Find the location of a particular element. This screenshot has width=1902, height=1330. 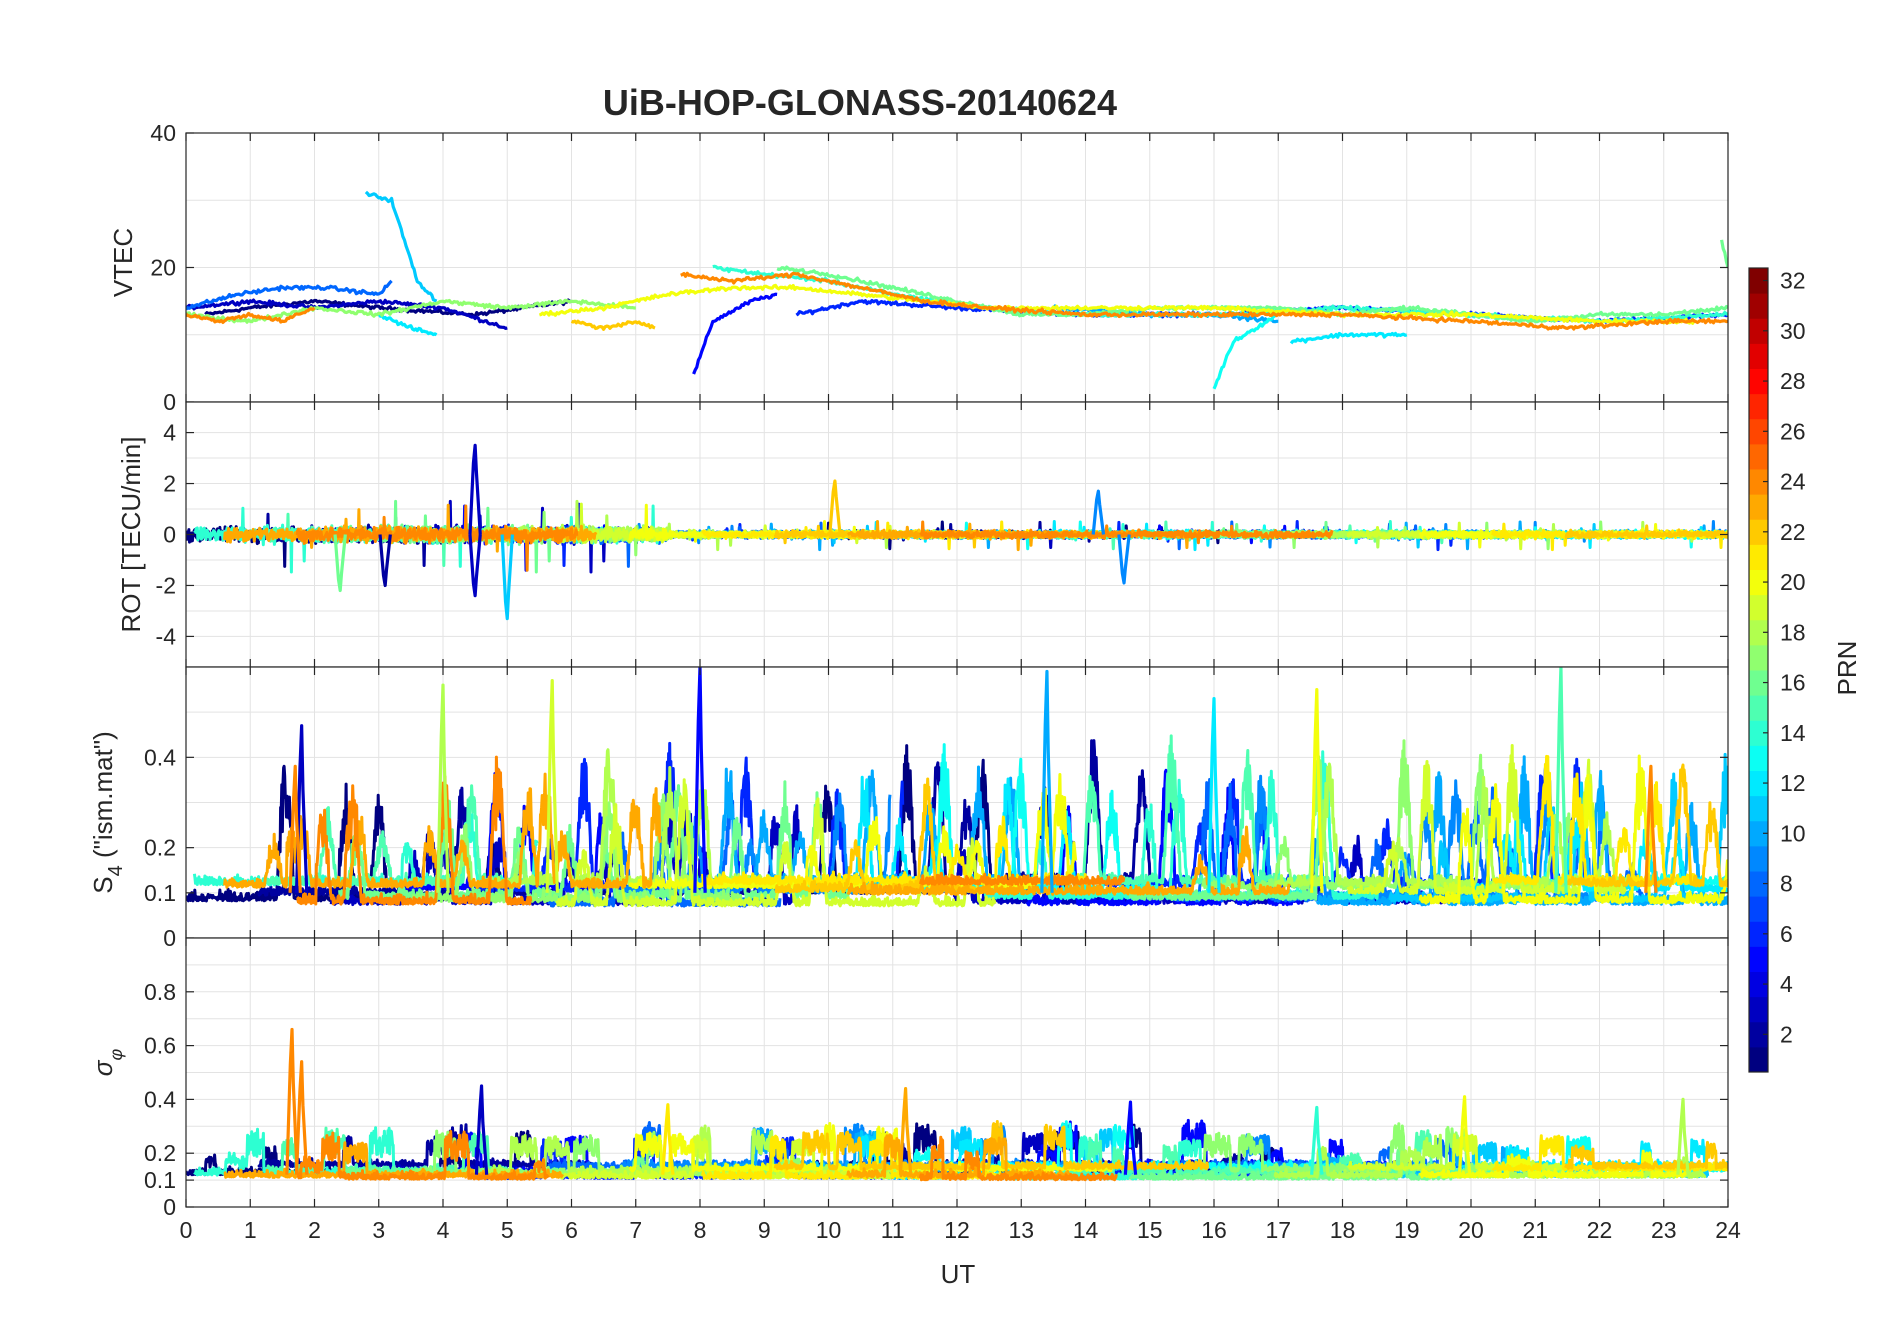

y-tick-label: 0.2 is located at coordinates (160, 1153).